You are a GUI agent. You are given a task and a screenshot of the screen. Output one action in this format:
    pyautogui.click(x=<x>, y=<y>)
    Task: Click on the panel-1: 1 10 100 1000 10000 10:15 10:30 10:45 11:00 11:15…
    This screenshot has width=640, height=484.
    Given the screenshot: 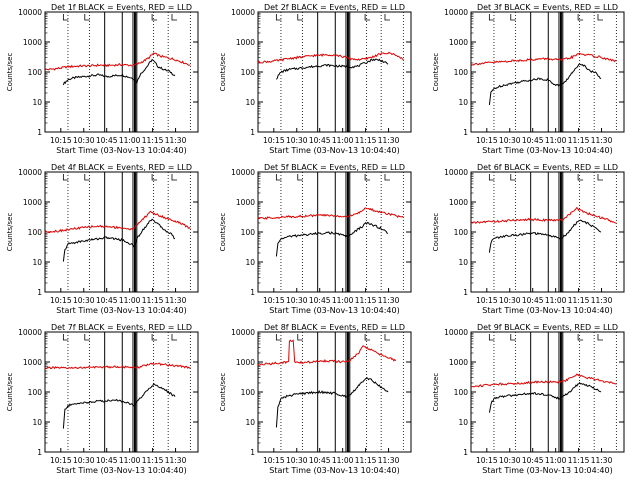 What is the action you would take?
    pyautogui.click(x=102, y=79)
    